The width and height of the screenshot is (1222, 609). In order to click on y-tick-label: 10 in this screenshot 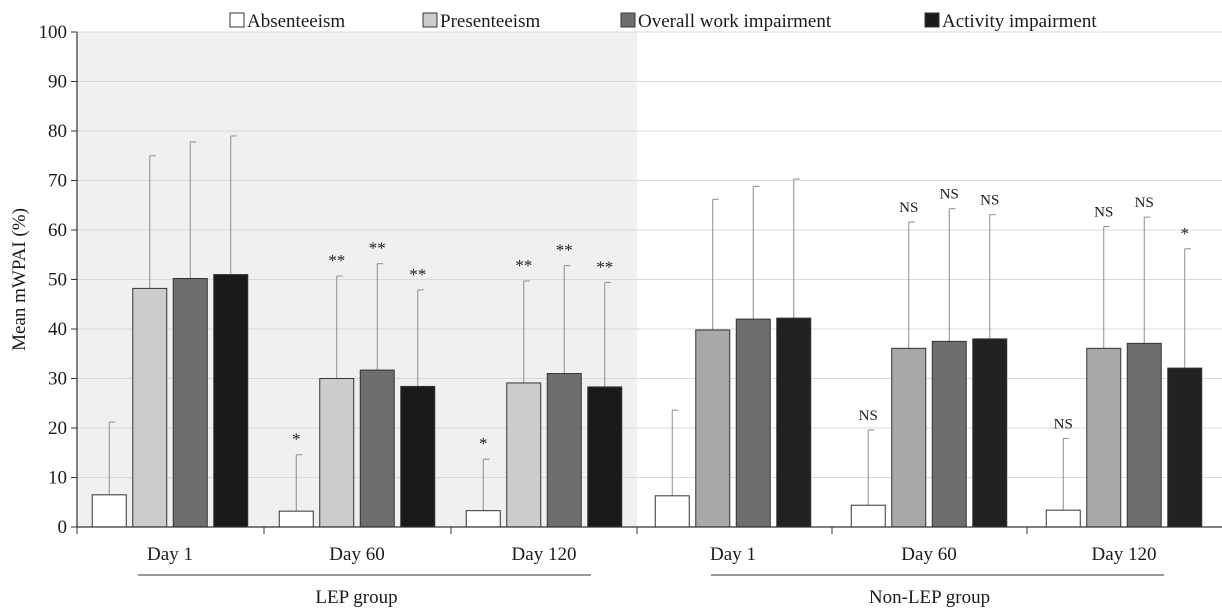, I will do `click(57, 478)`.